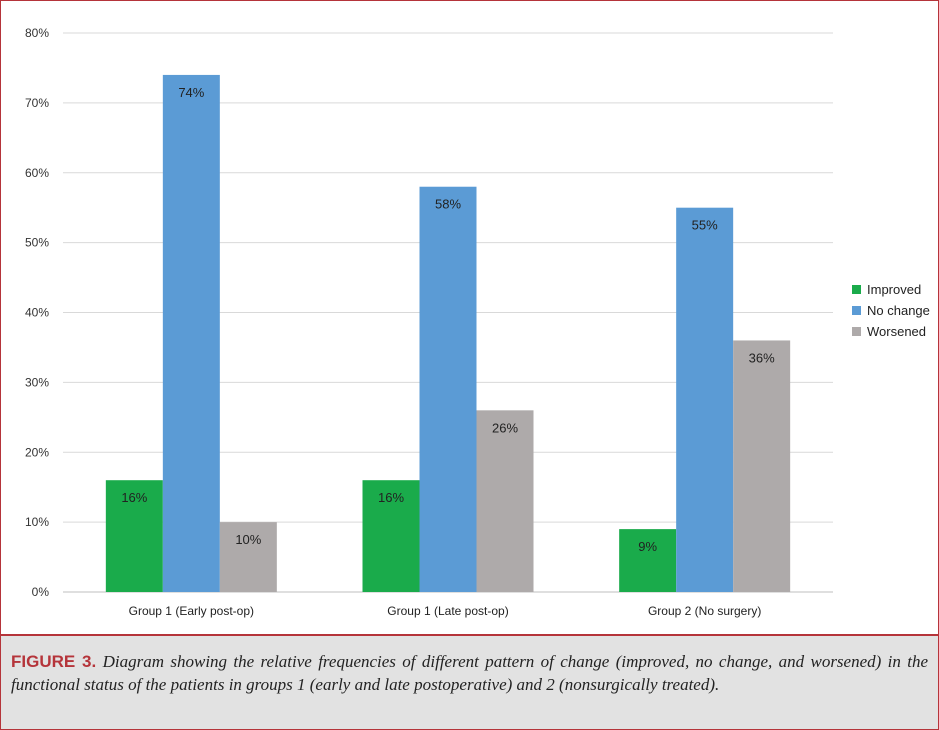 The image size is (939, 730). I want to click on y-tick-label: 40%, so click(37, 313).